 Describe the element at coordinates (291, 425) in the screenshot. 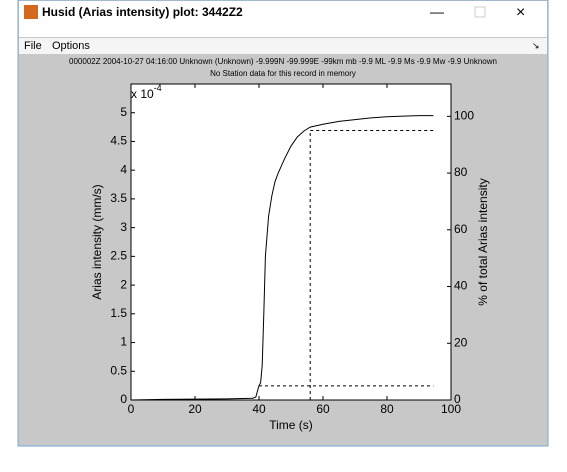

I see `x-axis-label: Time (s)` at that location.